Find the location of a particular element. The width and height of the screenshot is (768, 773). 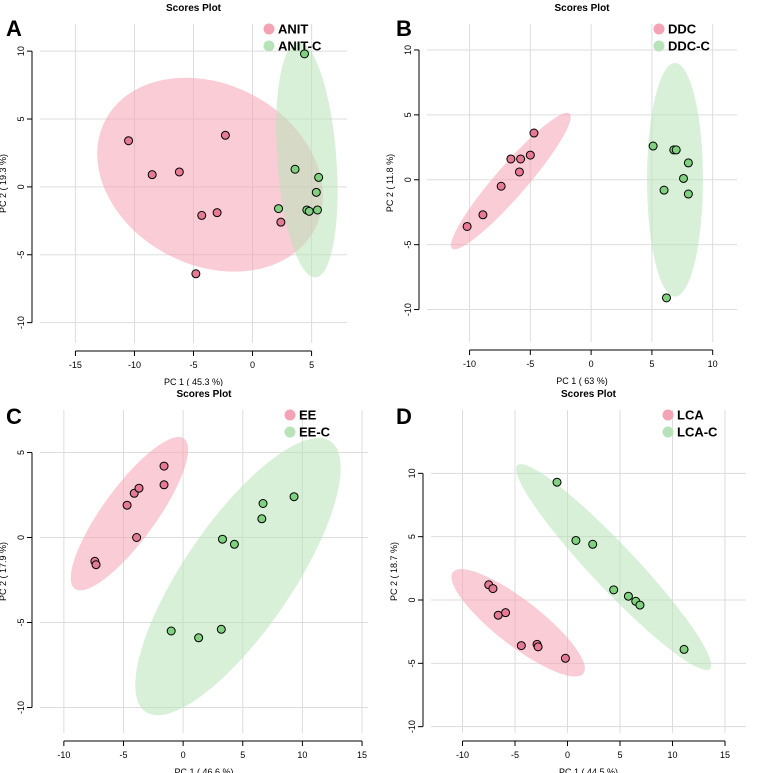

x-axis-label: PC 1 ( 45.3 %) is located at coordinates (193, 381).